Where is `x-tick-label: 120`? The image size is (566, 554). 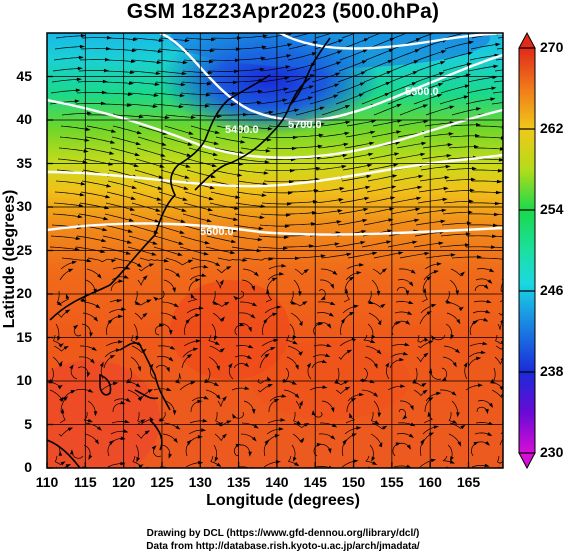 x-tick-label: 120 is located at coordinates (123, 482).